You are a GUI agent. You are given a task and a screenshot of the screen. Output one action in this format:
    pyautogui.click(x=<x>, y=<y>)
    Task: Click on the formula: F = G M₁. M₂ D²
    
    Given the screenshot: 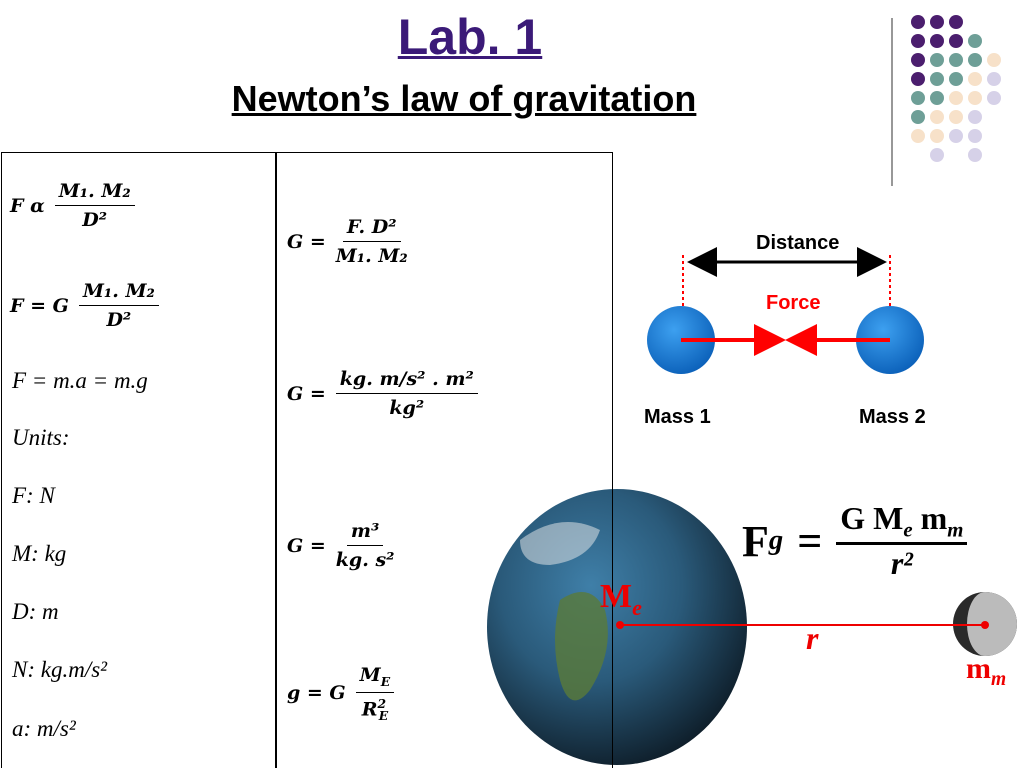 What is the action you would take?
    pyautogui.click(x=84, y=305)
    